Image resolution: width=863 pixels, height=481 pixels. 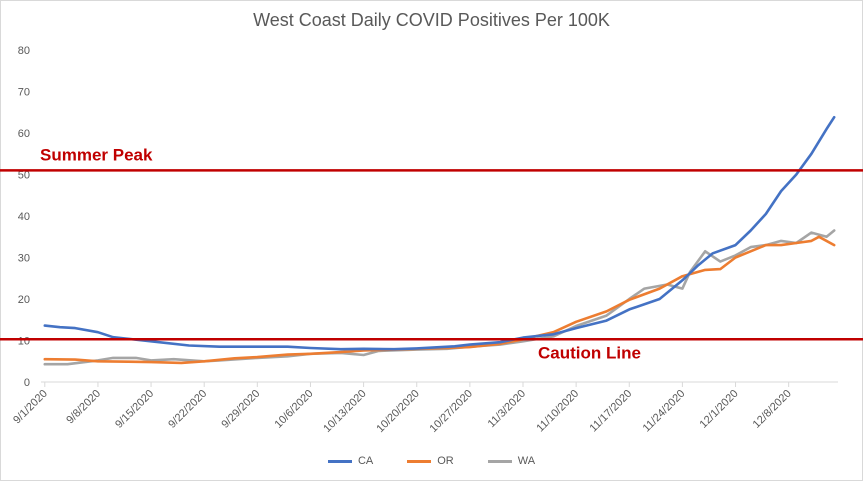 What do you see at coordinates (24, 51) in the screenshot?
I see `y-tick-label: 80` at bounding box center [24, 51].